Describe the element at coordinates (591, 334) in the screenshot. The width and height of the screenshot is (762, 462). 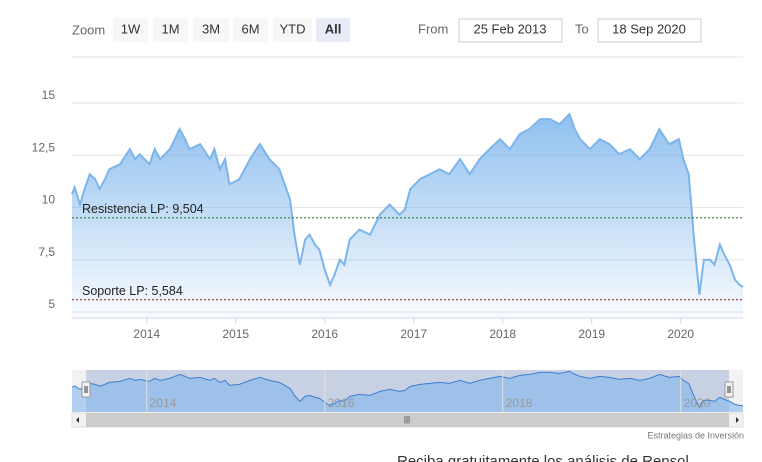
I see `x-tick-label: 2019` at that location.